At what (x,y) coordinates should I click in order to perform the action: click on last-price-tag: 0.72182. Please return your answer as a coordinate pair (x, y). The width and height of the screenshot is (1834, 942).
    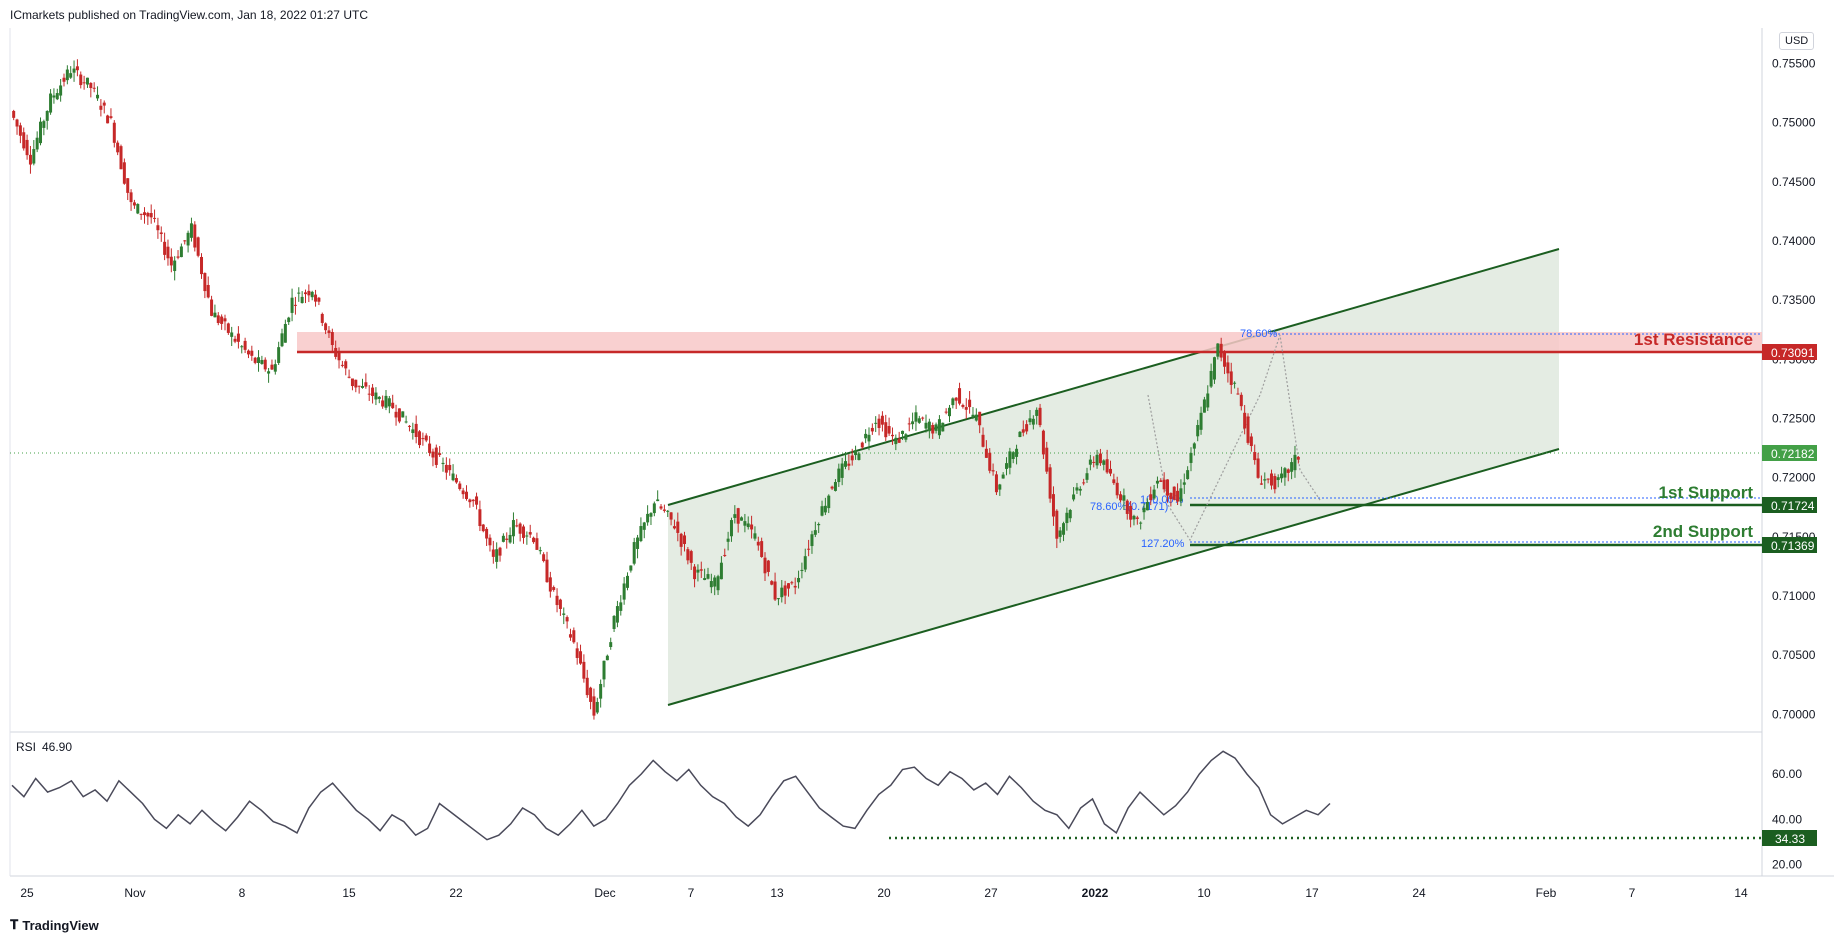
    Looking at the image, I should click on (1789, 453).